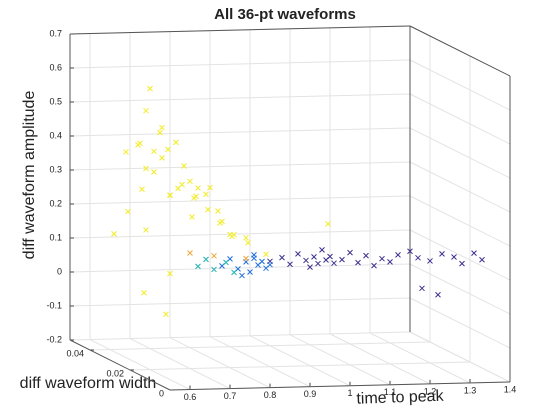 The image size is (560, 420). I want to click on x-tick-label: 1.1, so click(390, 392).